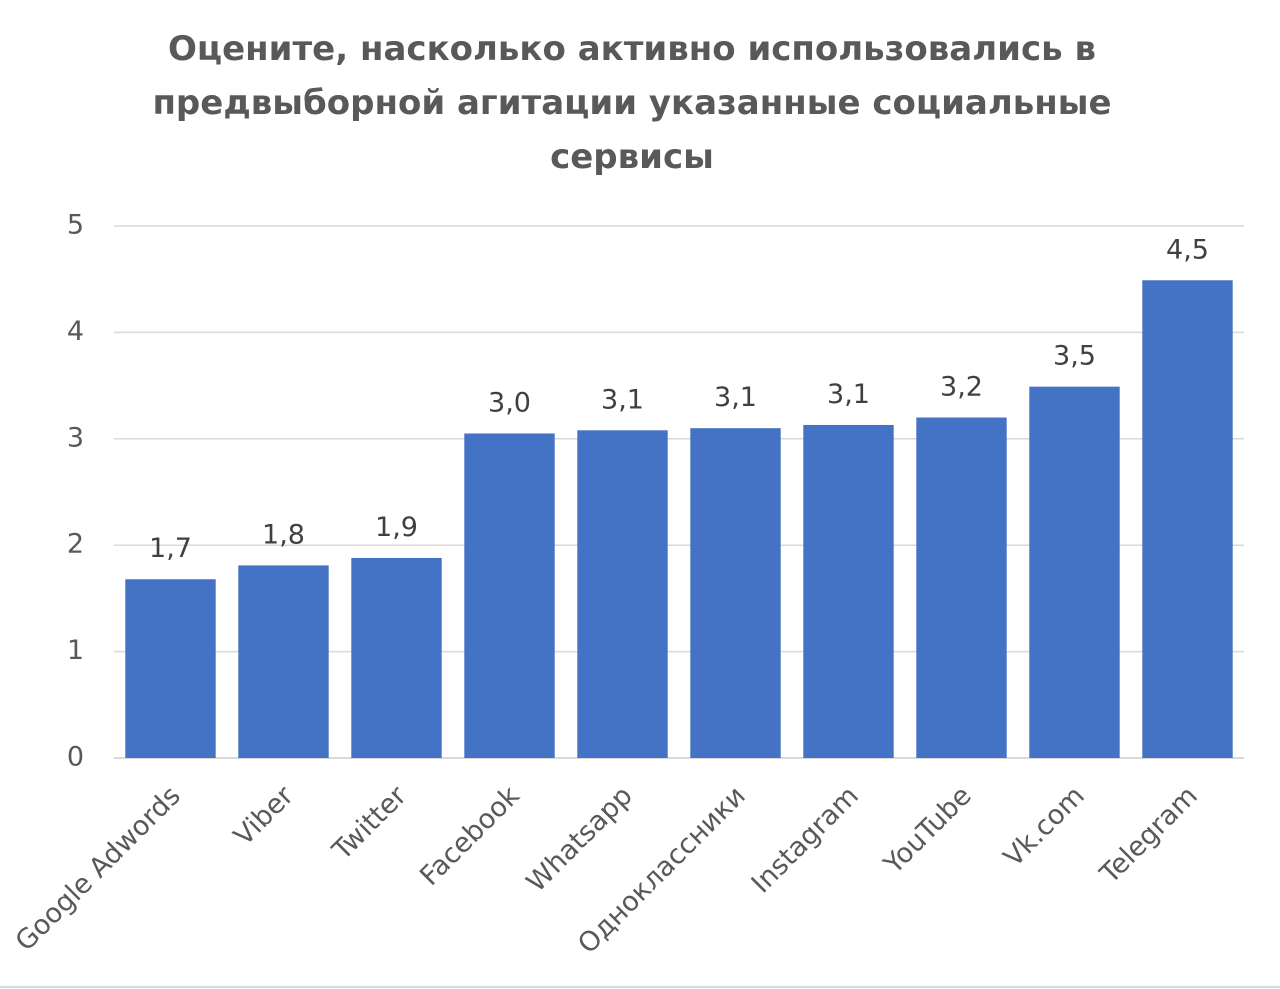  What do you see at coordinates (75, 544) in the screenshot?
I see `y-tick-label: 2` at bounding box center [75, 544].